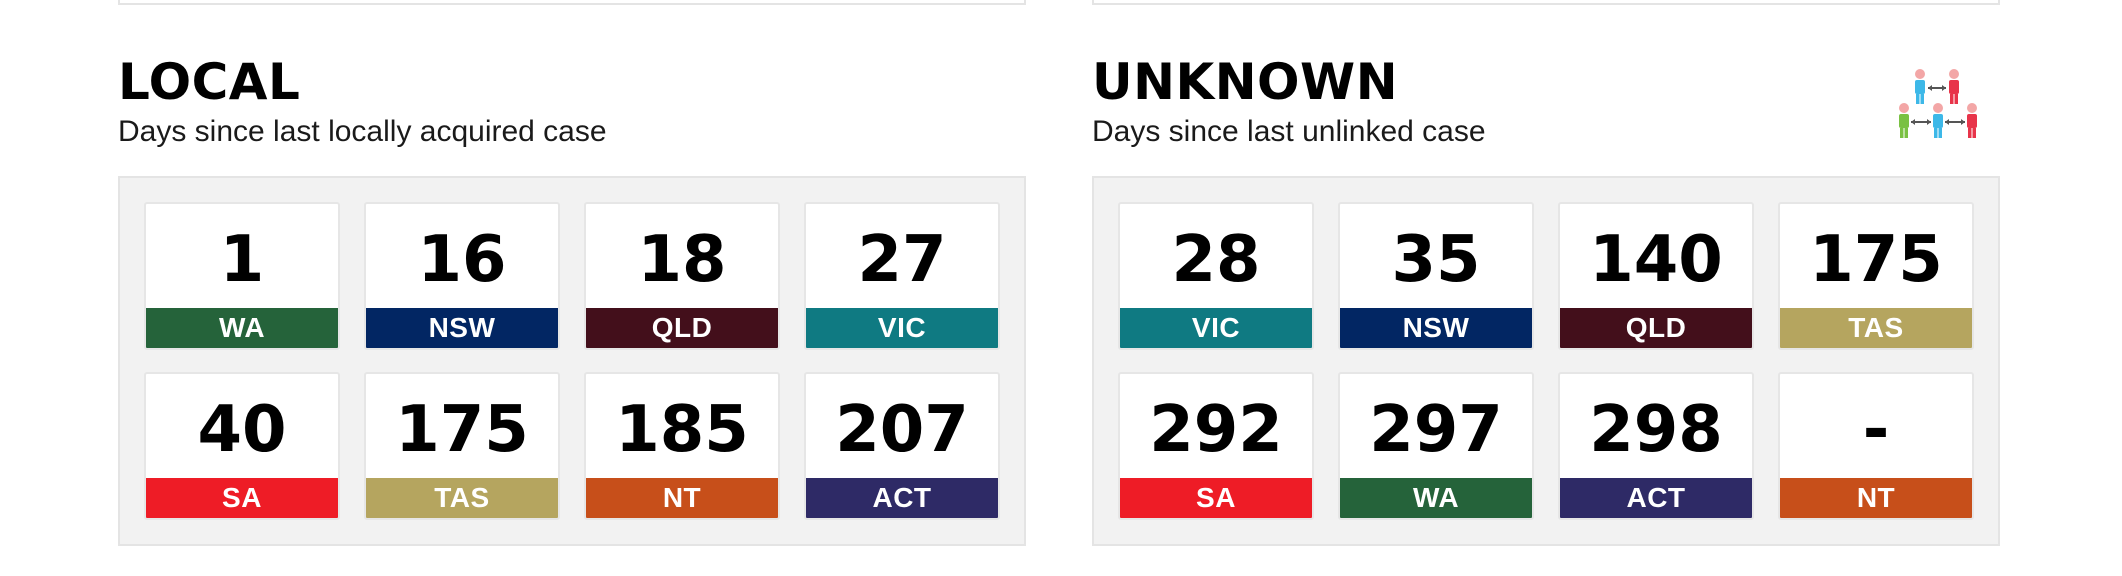  Describe the element at coordinates (682, 260) in the screenshot. I see `days-count: 18` at that location.